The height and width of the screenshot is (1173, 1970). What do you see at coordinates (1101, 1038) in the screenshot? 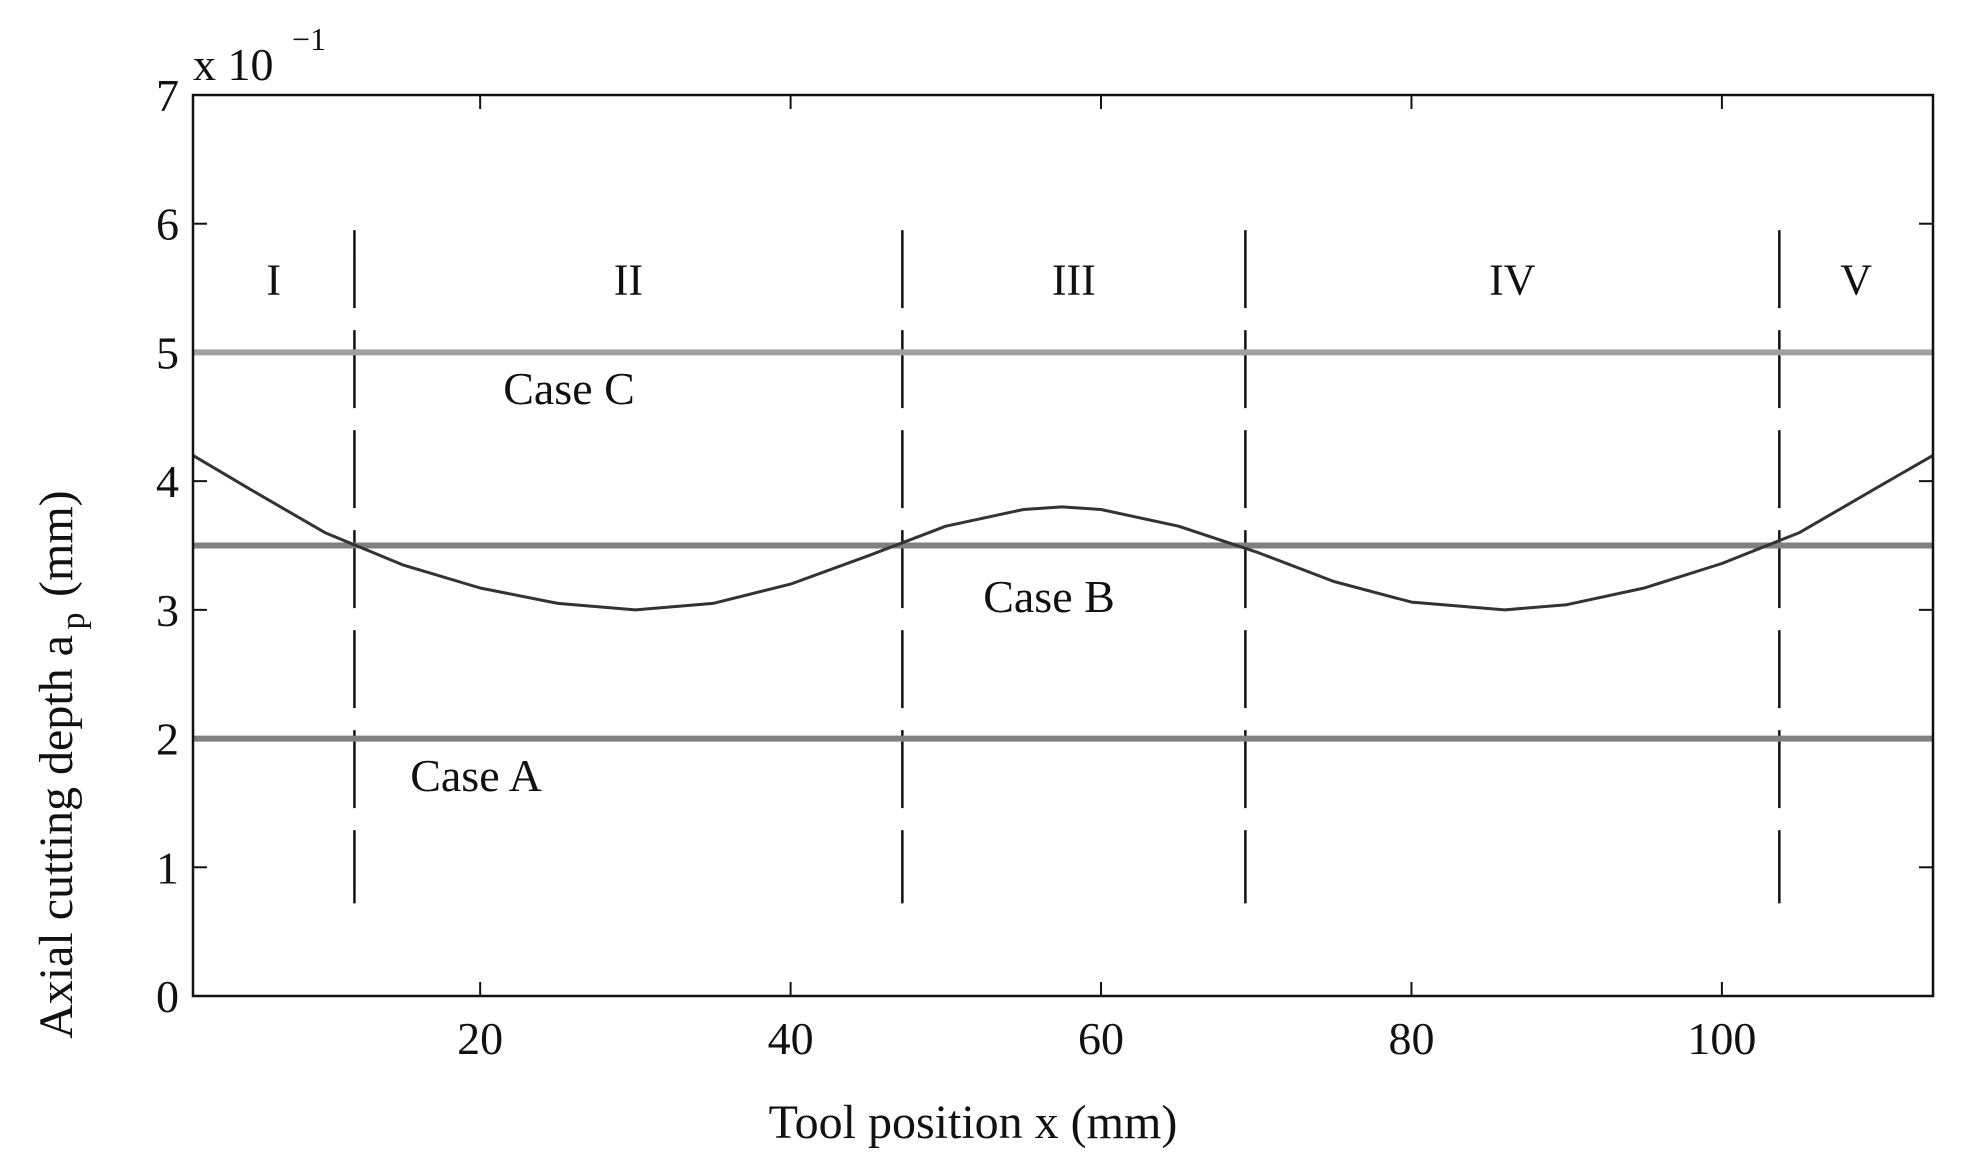
I see `x-tick-label: 60` at bounding box center [1101, 1038].